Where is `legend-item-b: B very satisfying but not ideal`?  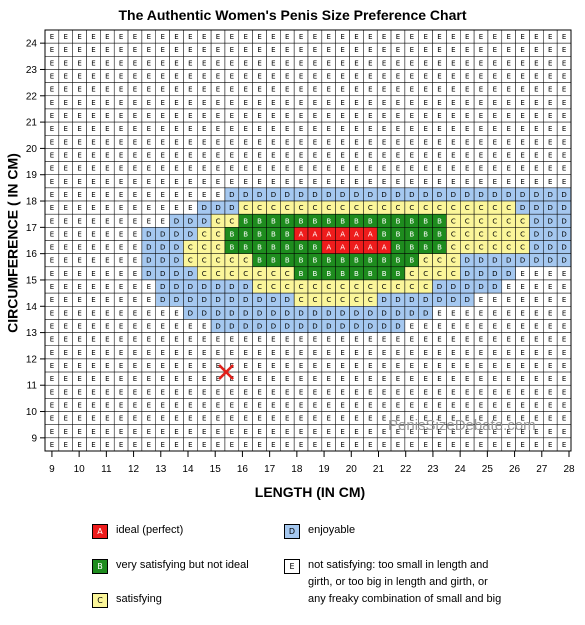 legend-item-b: B very satisfying but not ideal is located at coordinates (170, 566).